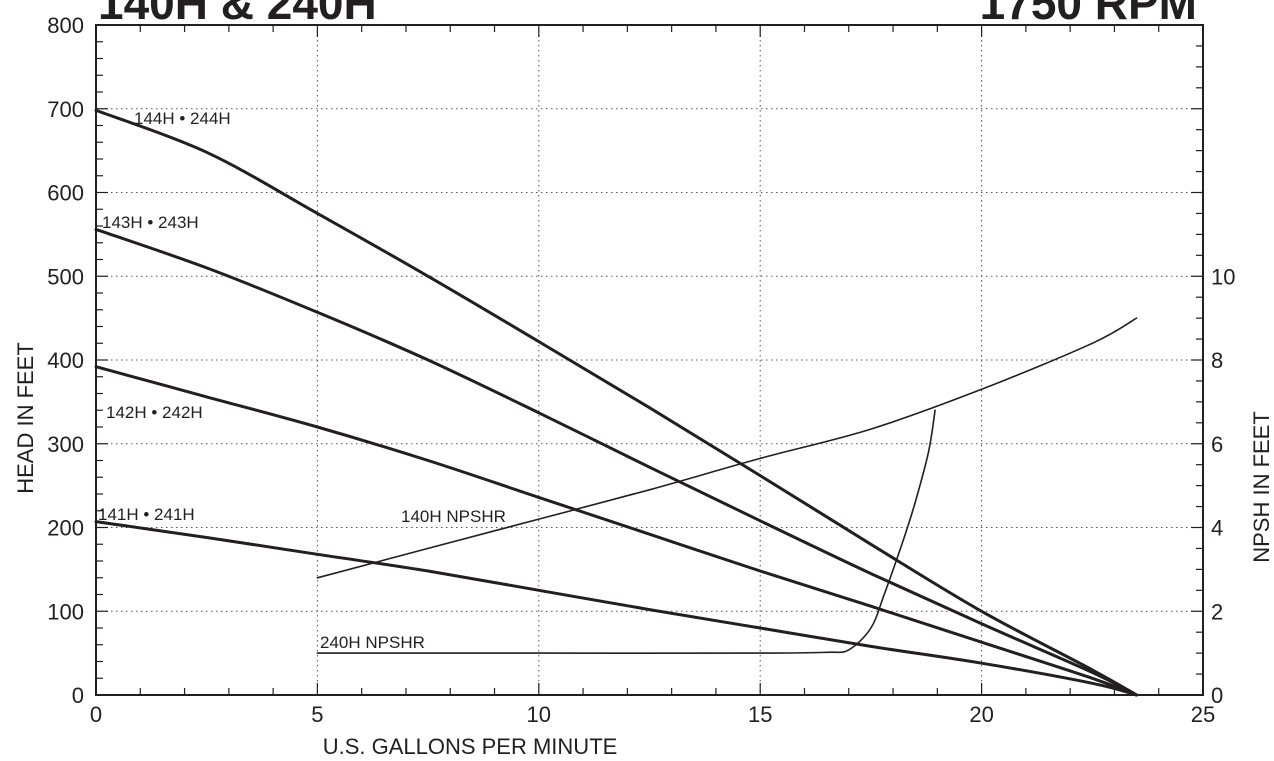  What do you see at coordinates (78, 695) in the screenshot?
I see `y-tick-label: 0` at bounding box center [78, 695].